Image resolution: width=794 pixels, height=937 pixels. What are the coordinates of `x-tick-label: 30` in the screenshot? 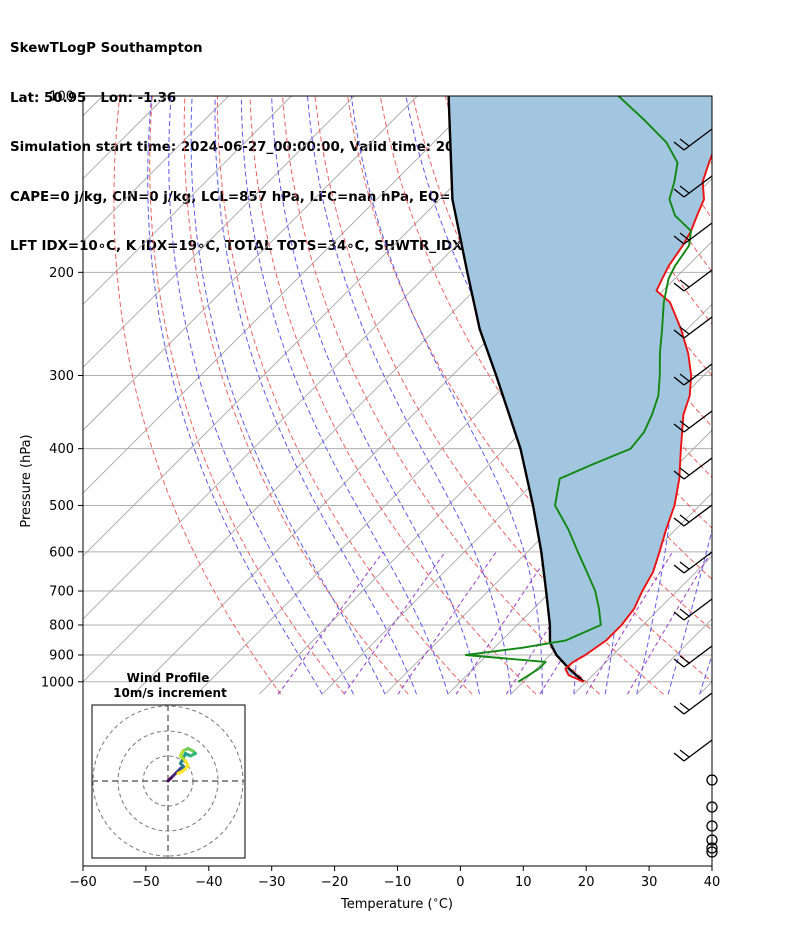 It's located at (649, 882).